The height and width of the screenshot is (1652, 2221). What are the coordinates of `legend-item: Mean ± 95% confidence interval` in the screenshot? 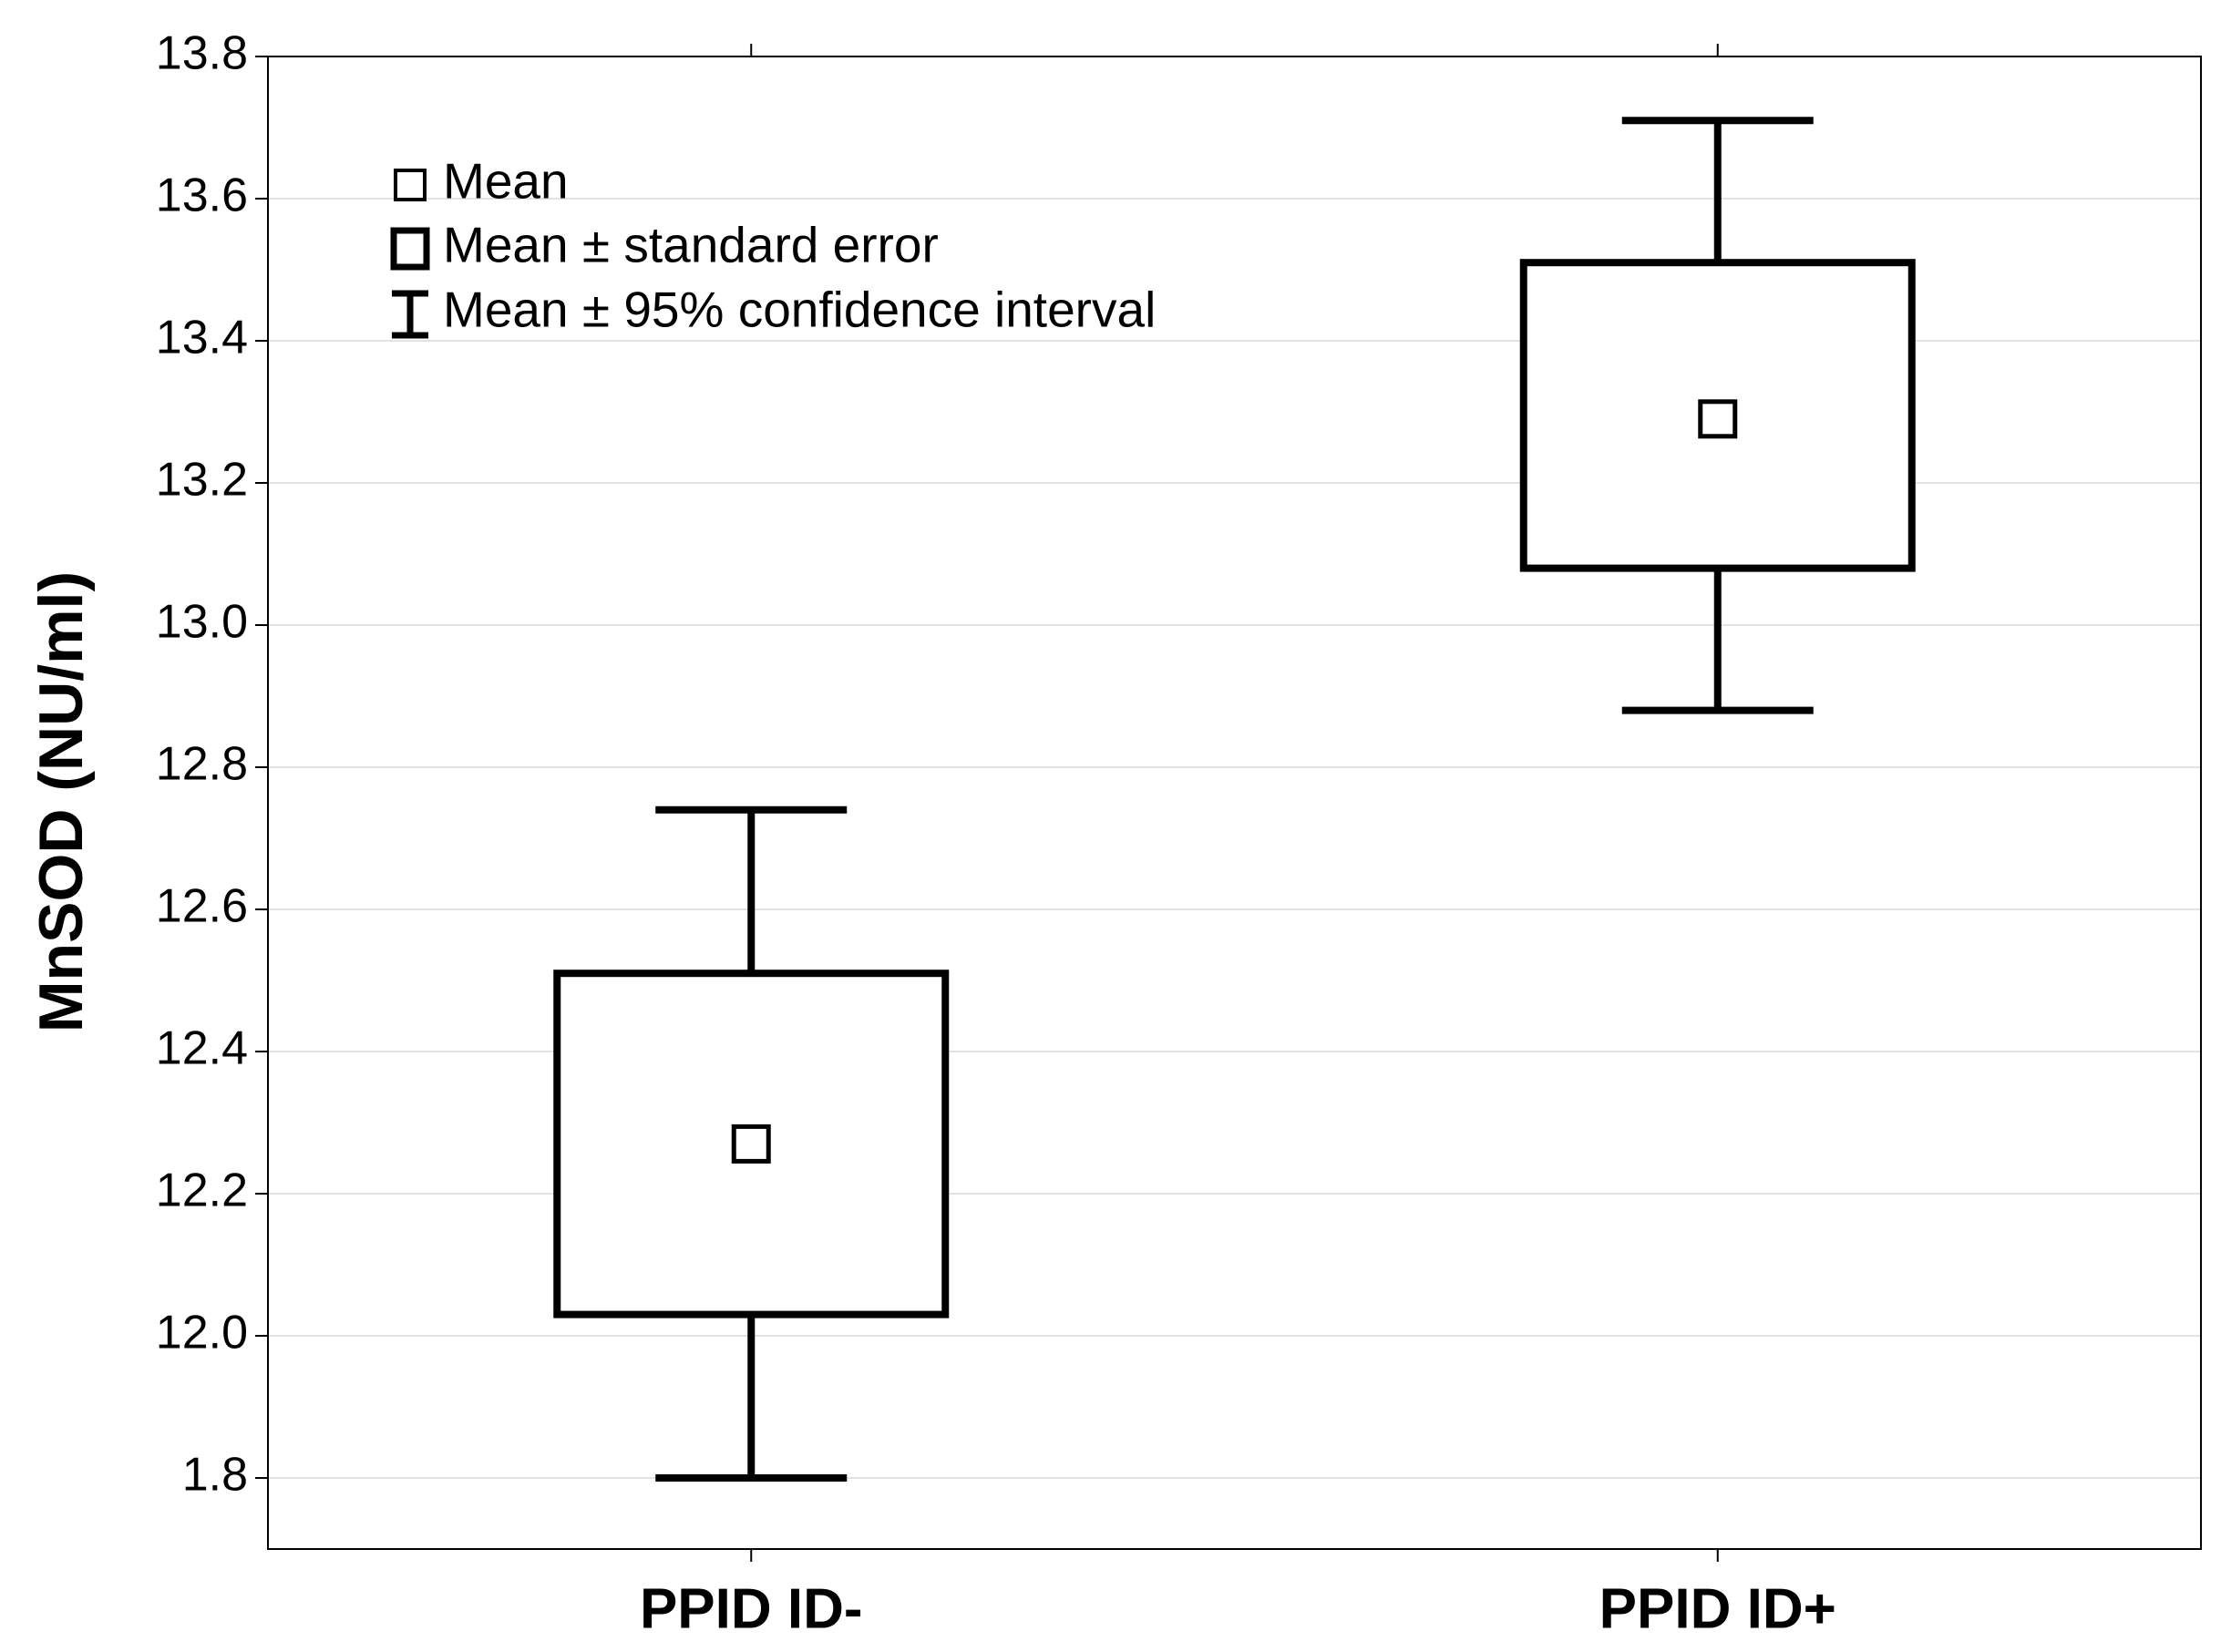 It's located at (774, 310).